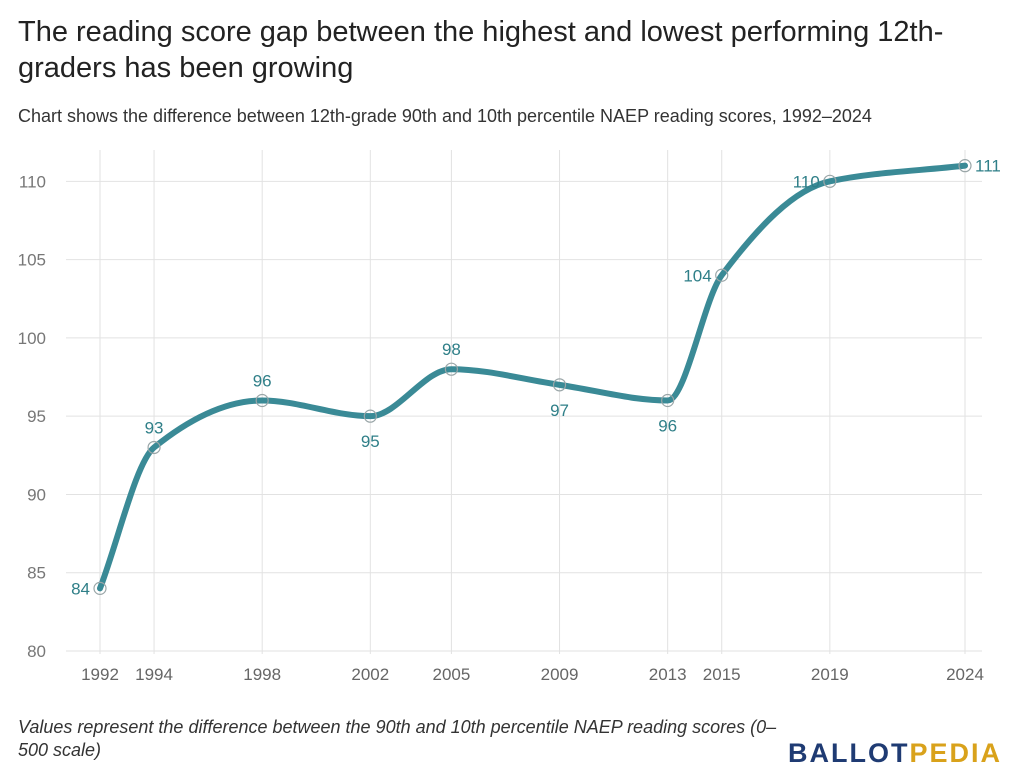 The height and width of the screenshot is (781, 1024). Describe the element at coordinates (154, 427) in the screenshot. I see `data-label-1994: 93` at that location.